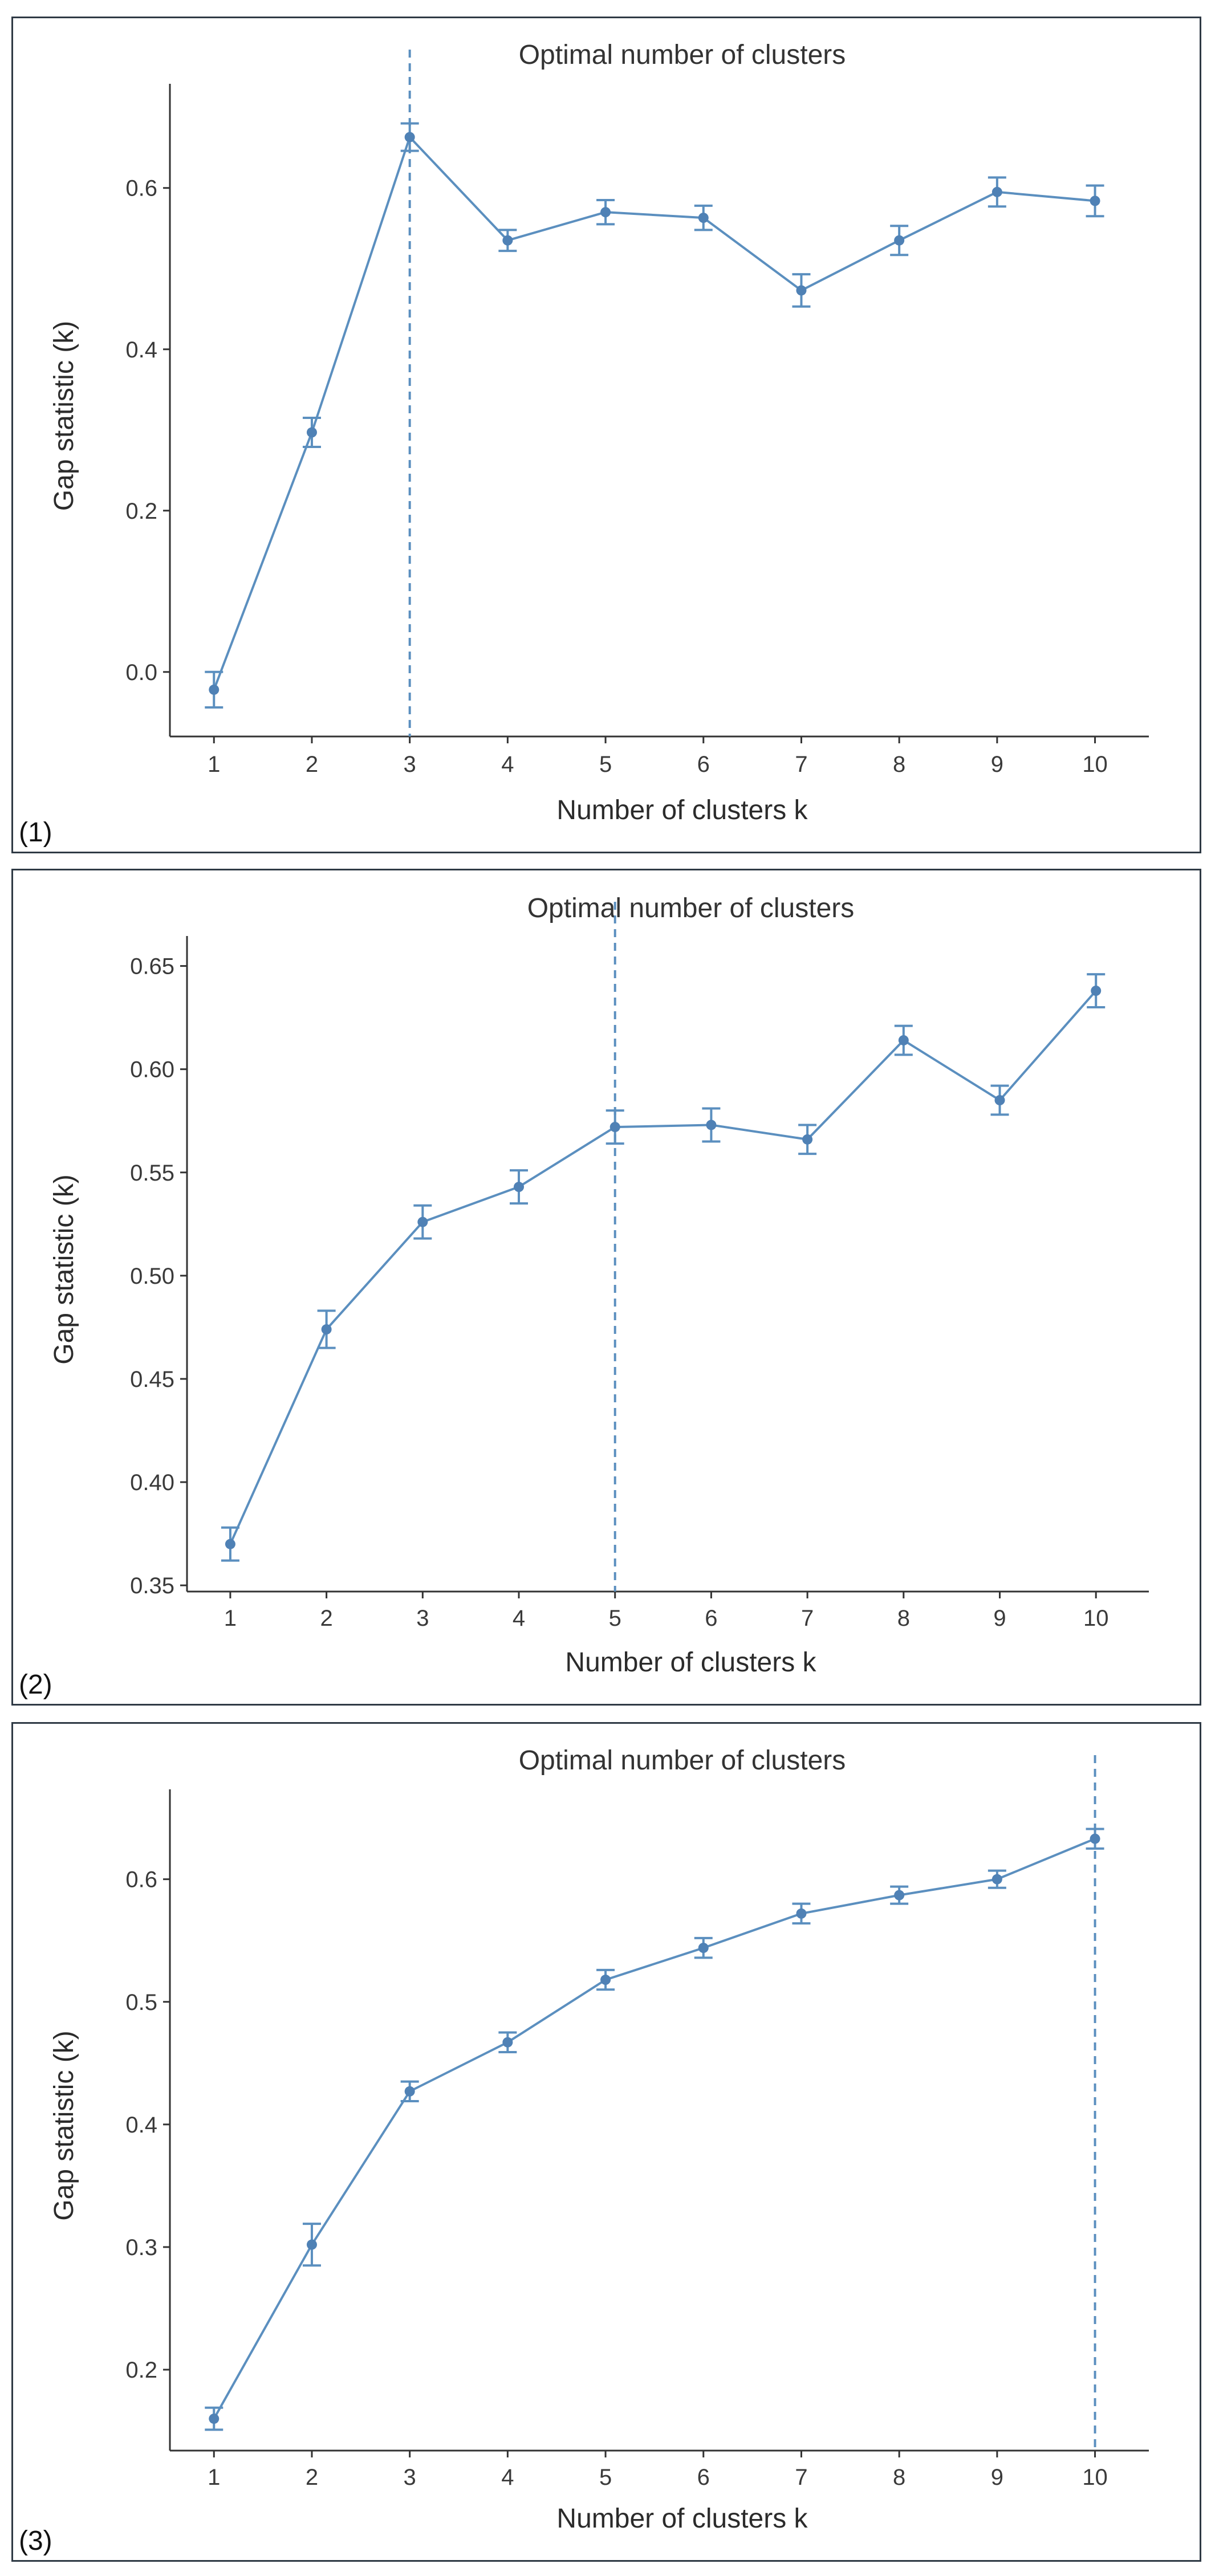  What do you see at coordinates (35, 1685) in the screenshot?
I see `panel-label: (2)` at bounding box center [35, 1685].